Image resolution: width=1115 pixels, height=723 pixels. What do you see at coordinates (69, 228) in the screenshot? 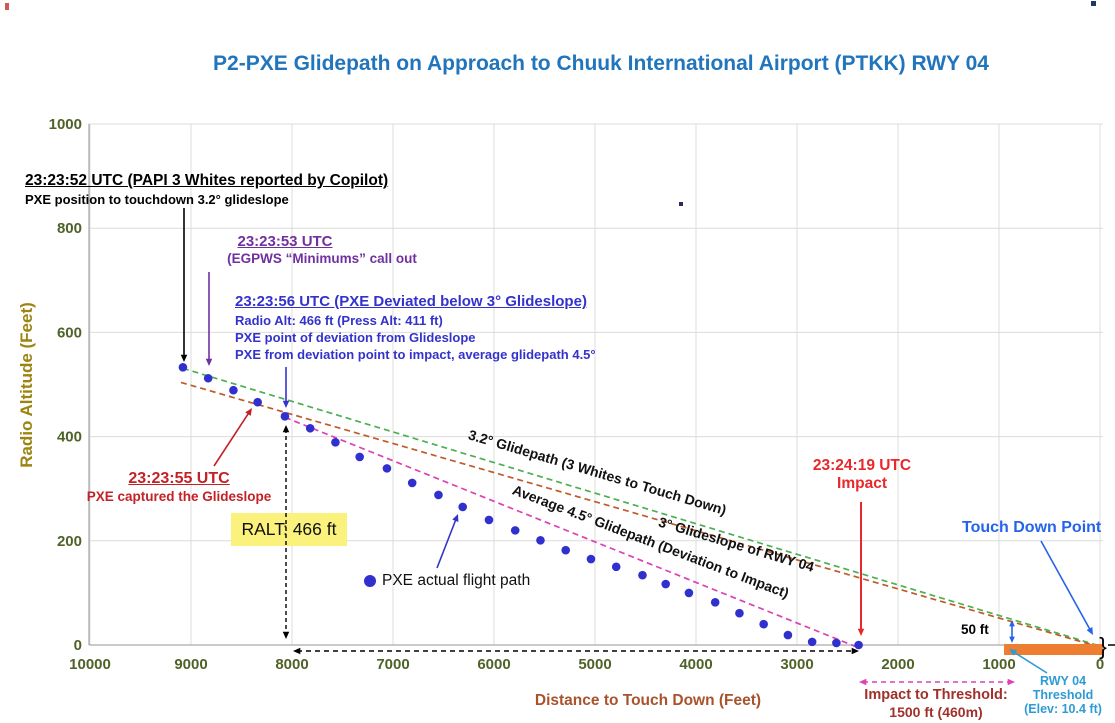
I see `y-tick-label: 800` at bounding box center [69, 228].